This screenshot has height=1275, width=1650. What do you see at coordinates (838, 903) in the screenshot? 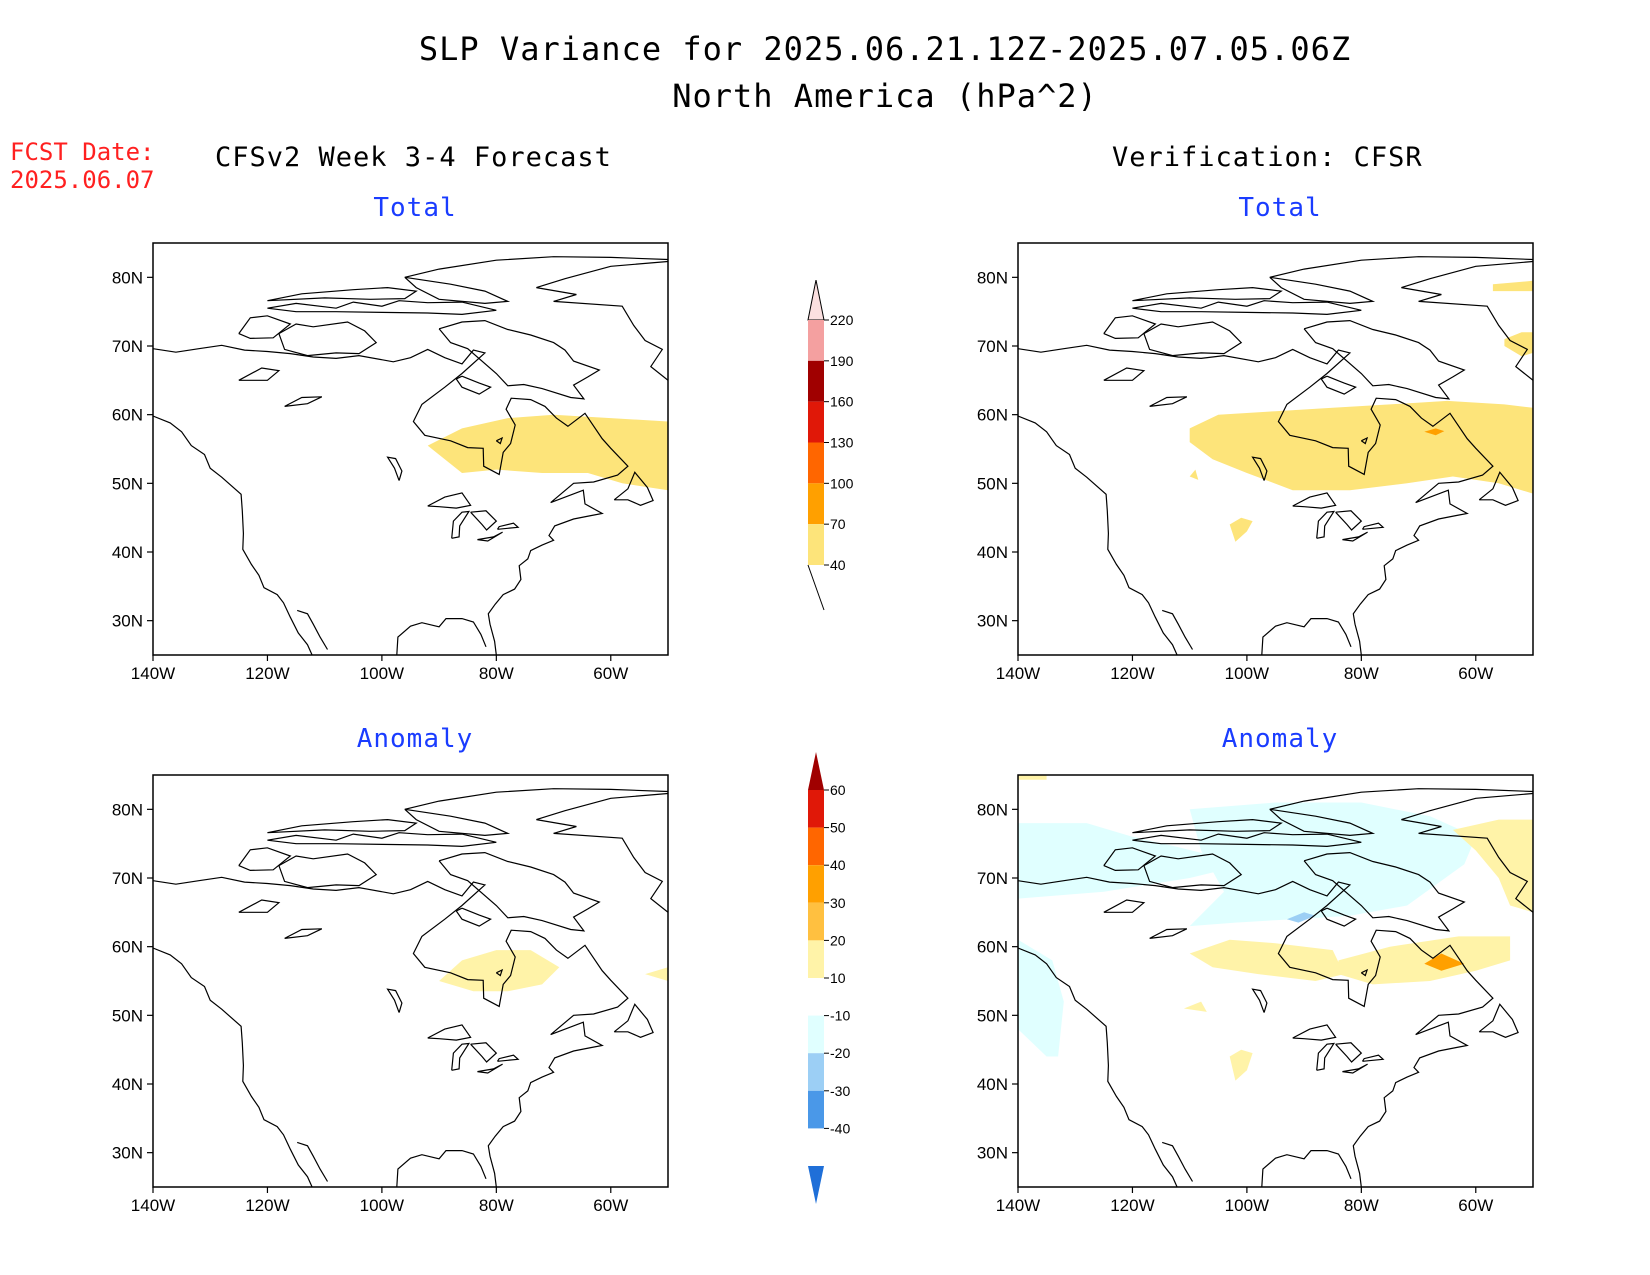
I see `colorbar-label: 30` at bounding box center [838, 903].